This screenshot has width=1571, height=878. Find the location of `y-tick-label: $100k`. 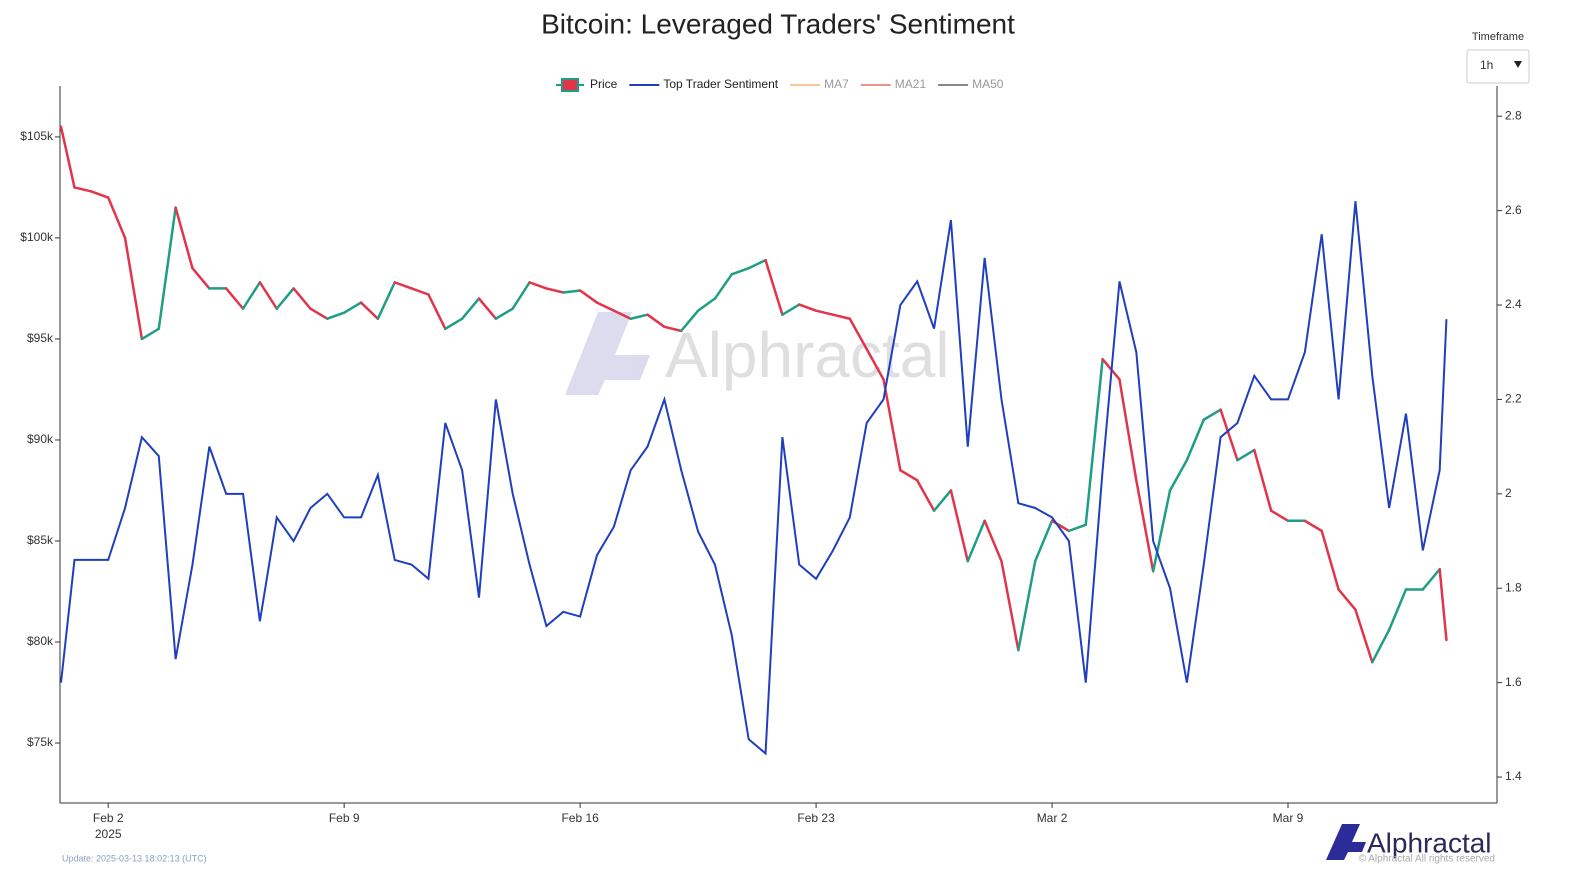

y-tick-label: $100k is located at coordinates (37, 237).